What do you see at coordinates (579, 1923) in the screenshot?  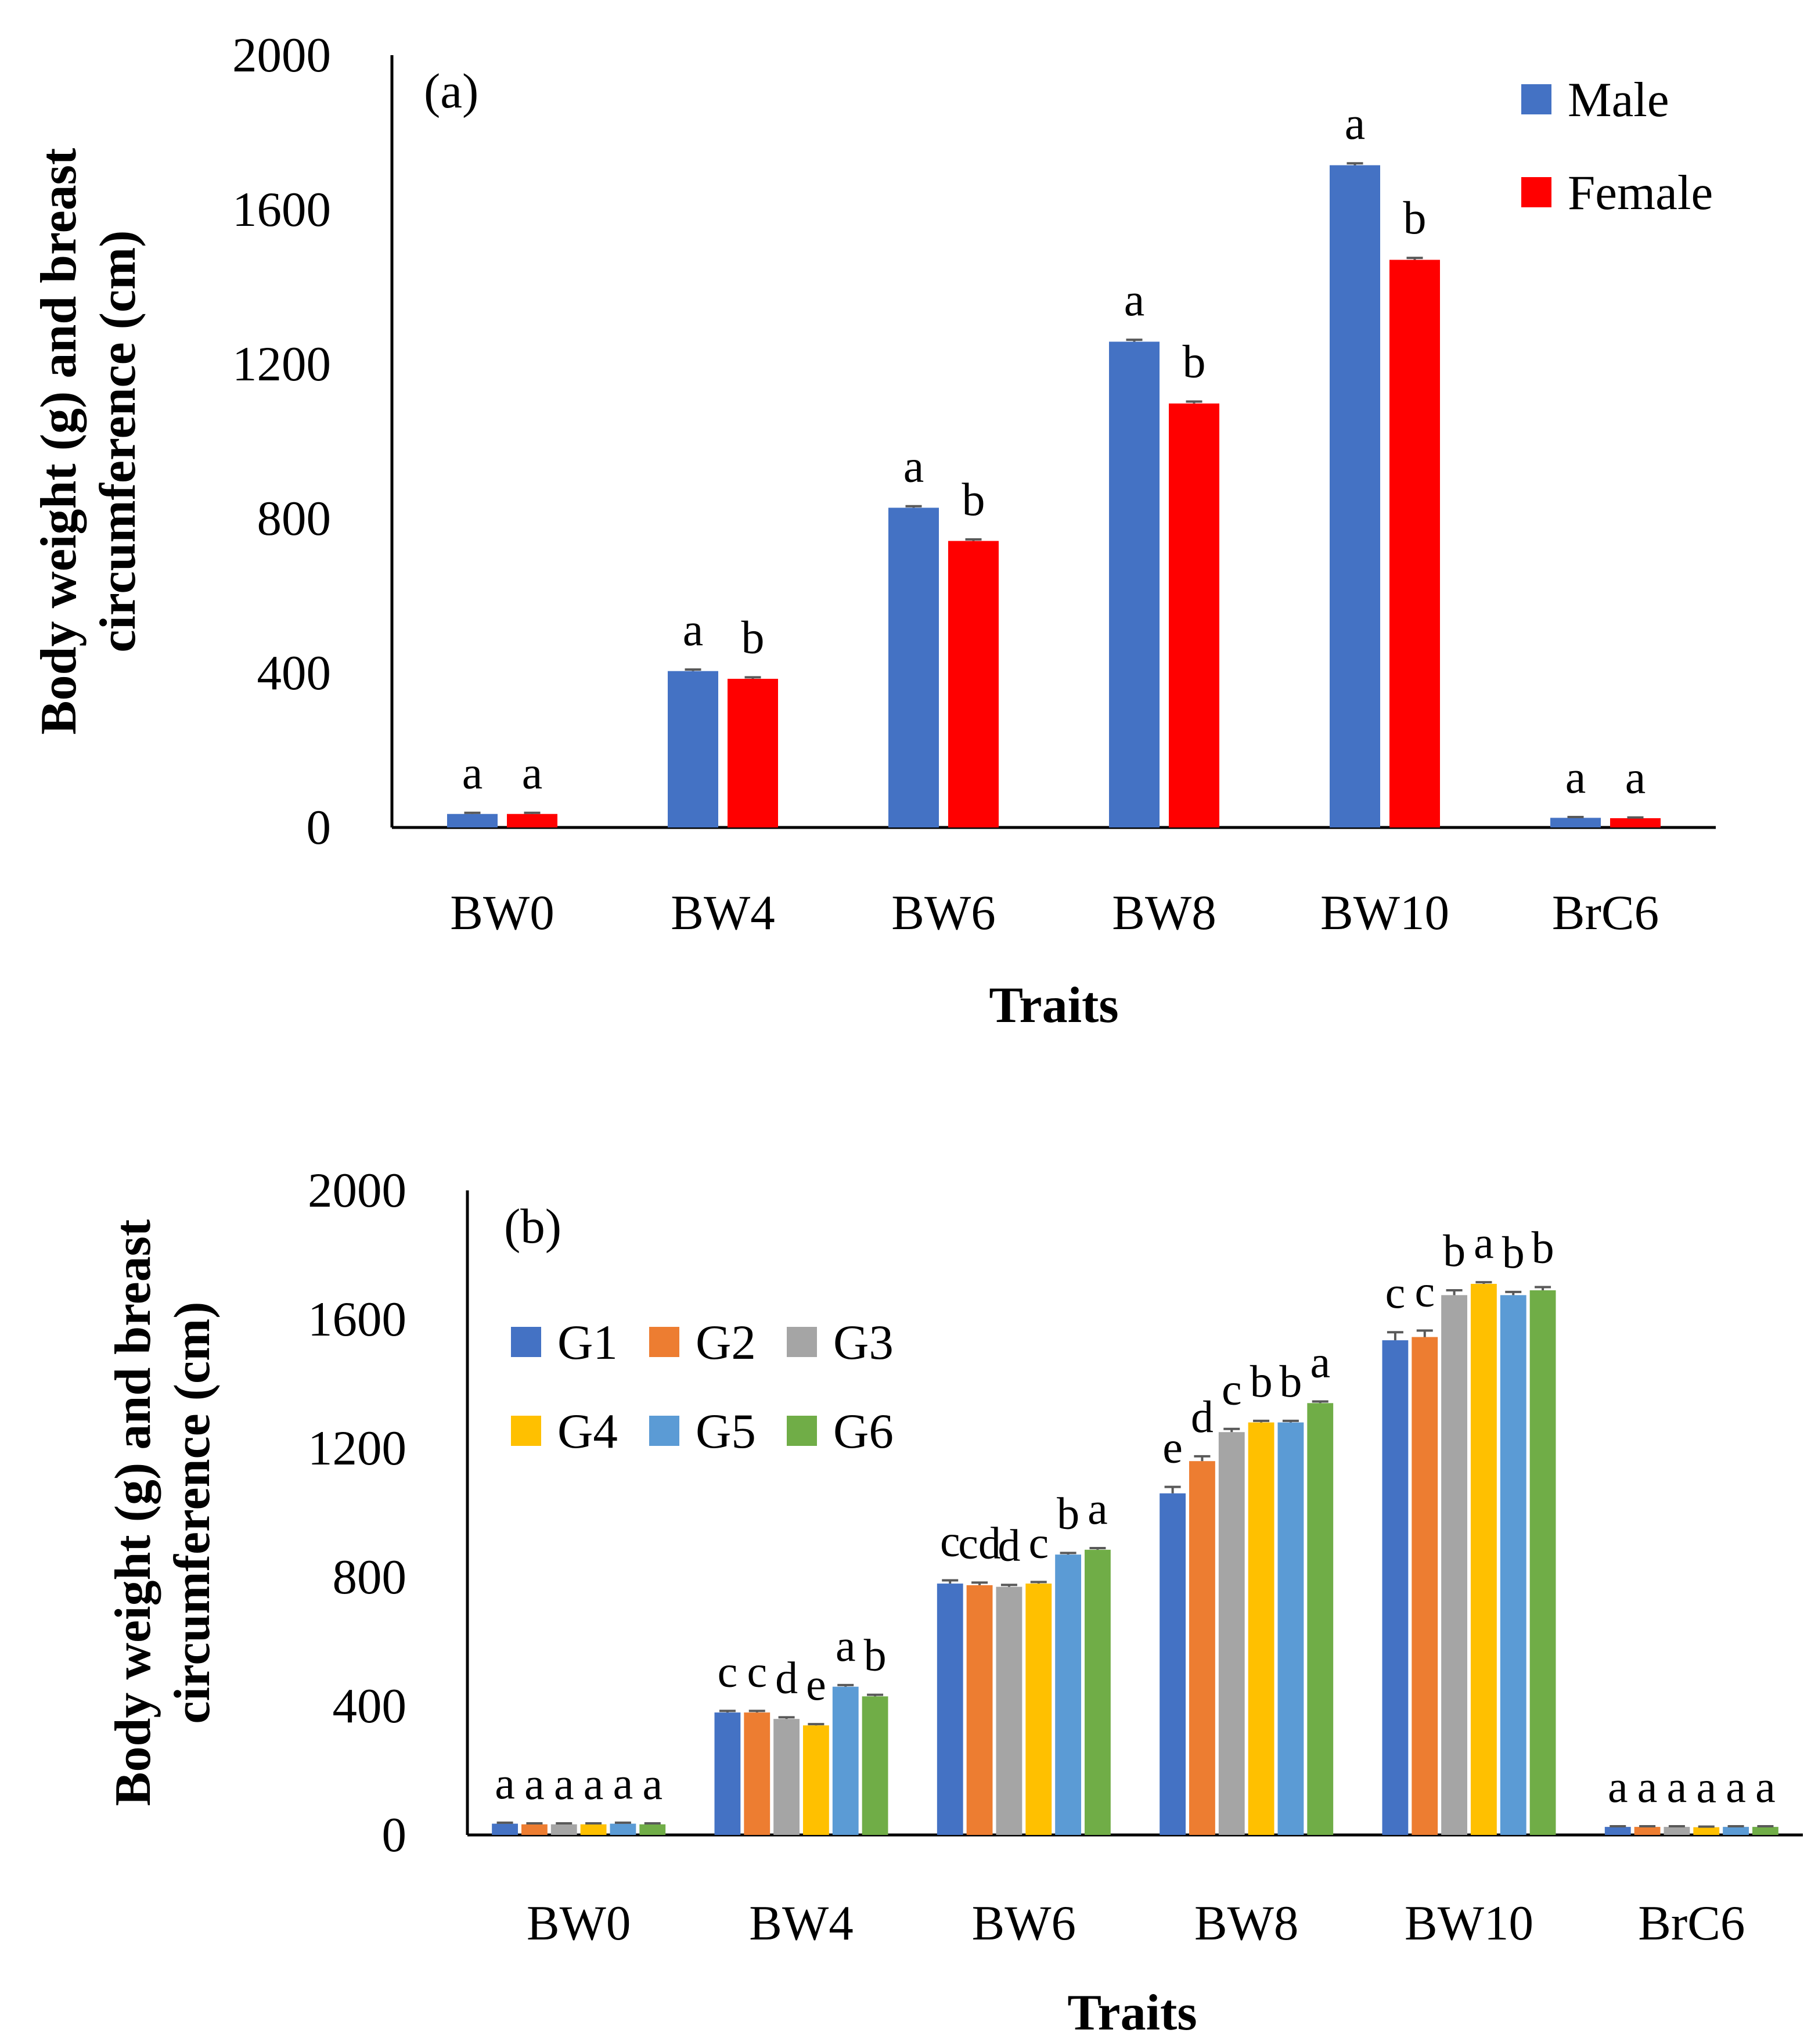 I see `x-category-label: BW0` at bounding box center [579, 1923].